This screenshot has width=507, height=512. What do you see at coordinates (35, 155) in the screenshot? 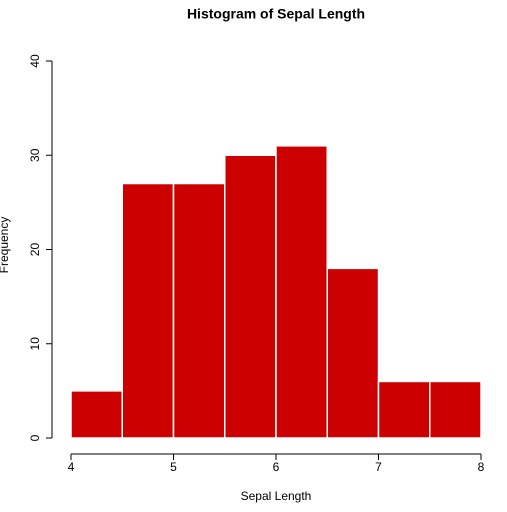
I see `y-tick-label: 30` at bounding box center [35, 155].